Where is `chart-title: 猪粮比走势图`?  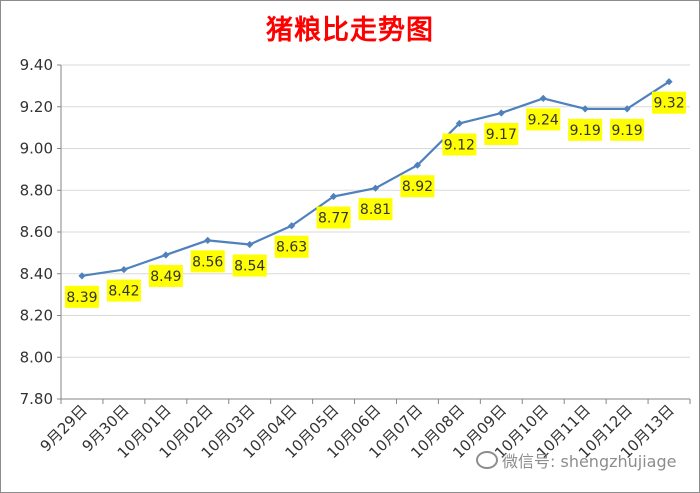 chart-title: 猪粮比走势图 is located at coordinates (350, 30).